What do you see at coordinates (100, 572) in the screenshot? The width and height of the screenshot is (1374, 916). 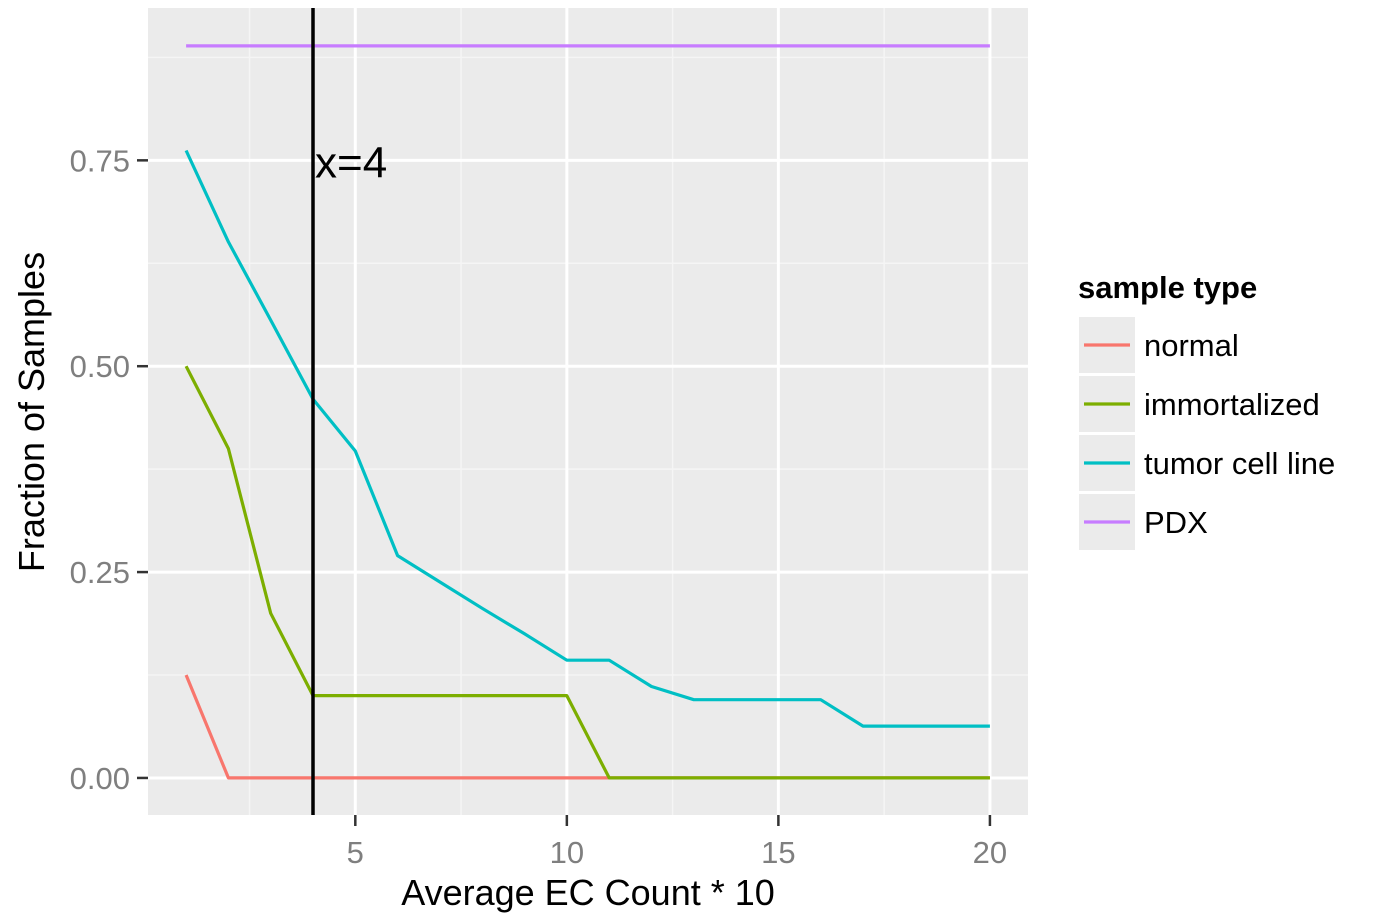 I see `y-tick-label: 0.25` at bounding box center [100, 572].